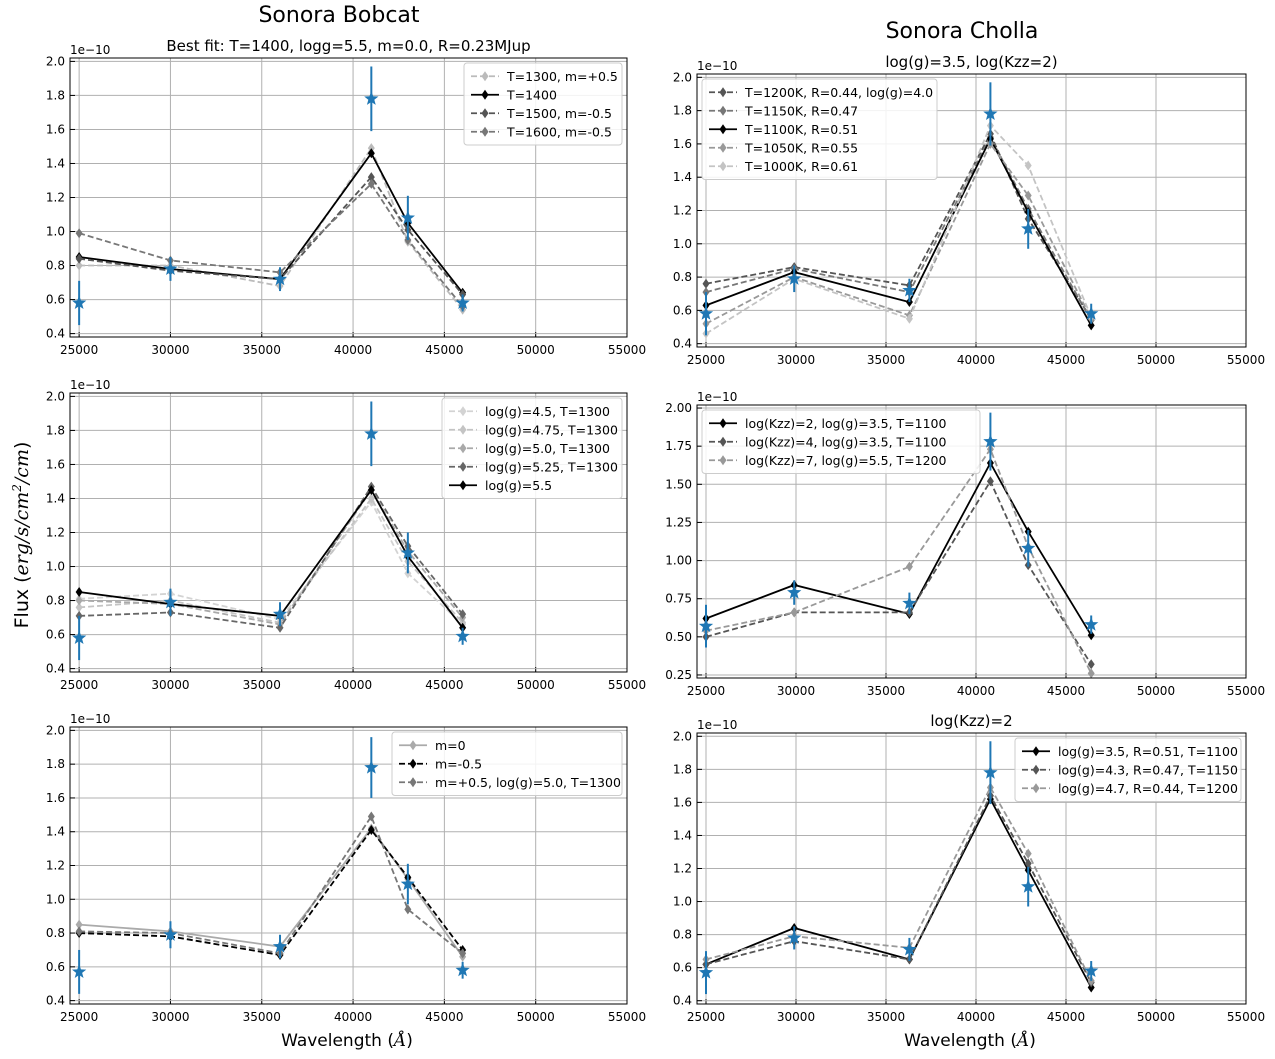 The image size is (1275, 1059). Describe the element at coordinates (528, 782) in the screenshot. I see `legend-label: m=+0.5, log(g)=5.0, T=1300` at that location.